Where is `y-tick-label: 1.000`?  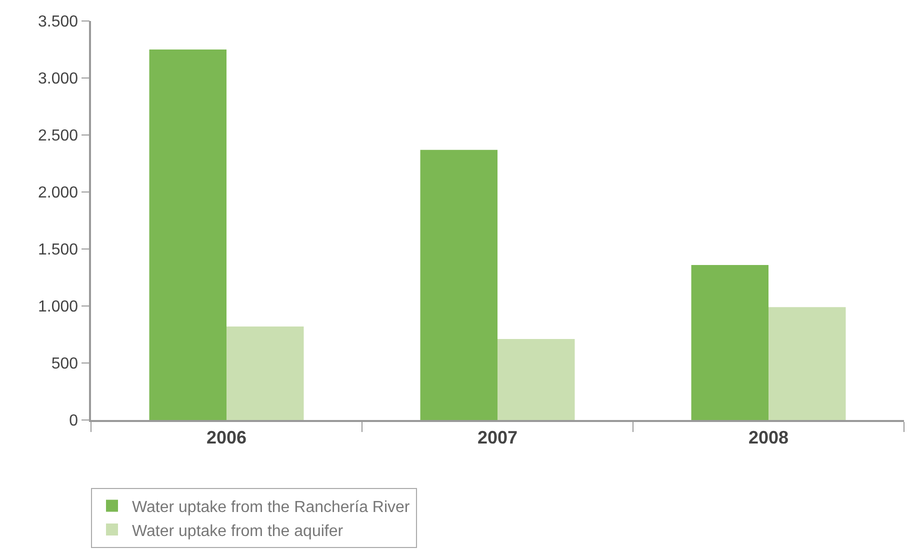 y-tick-label: 1.000 is located at coordinates (58, 307).